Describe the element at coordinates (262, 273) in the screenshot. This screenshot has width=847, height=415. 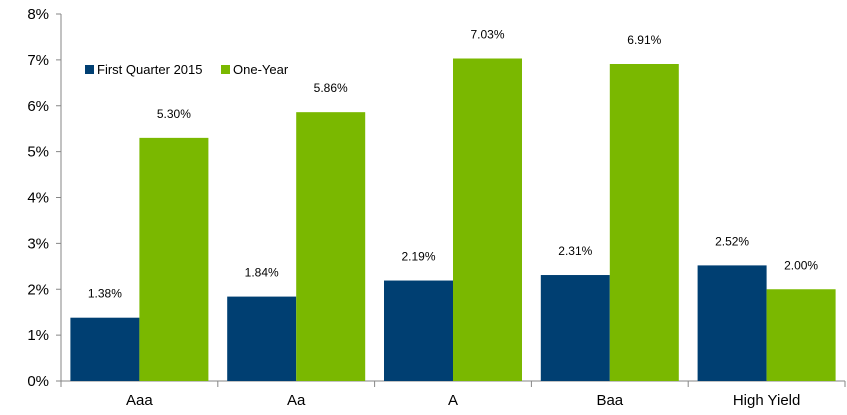
I see `data-label: 1.84%` at that location.